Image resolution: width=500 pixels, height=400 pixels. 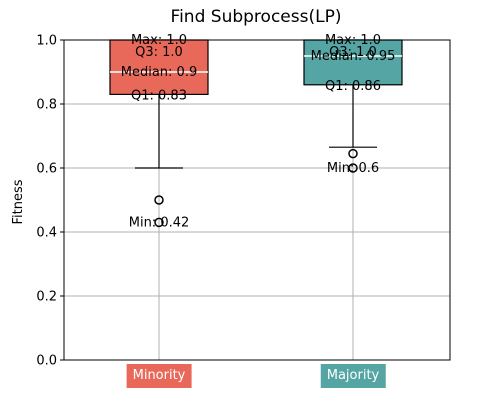 I want to click on y-tick-label: 0.4, so click(x=46, y=233).